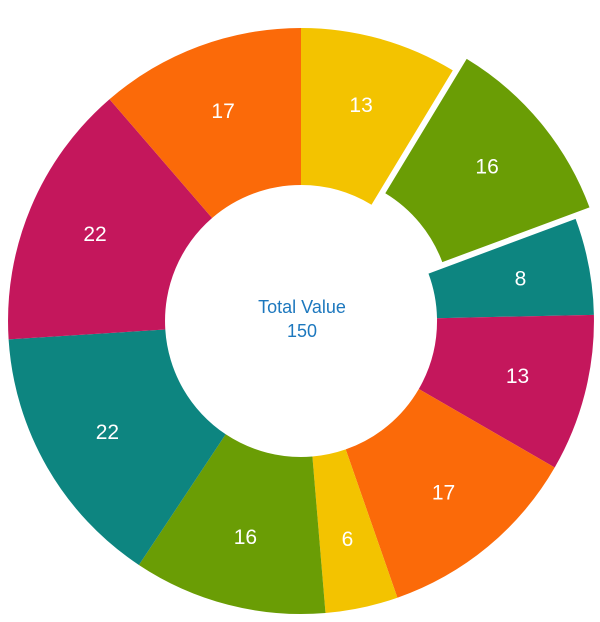 The image size is (600, 622). I want to click on slice-label-2: 8, so click(521, 279).